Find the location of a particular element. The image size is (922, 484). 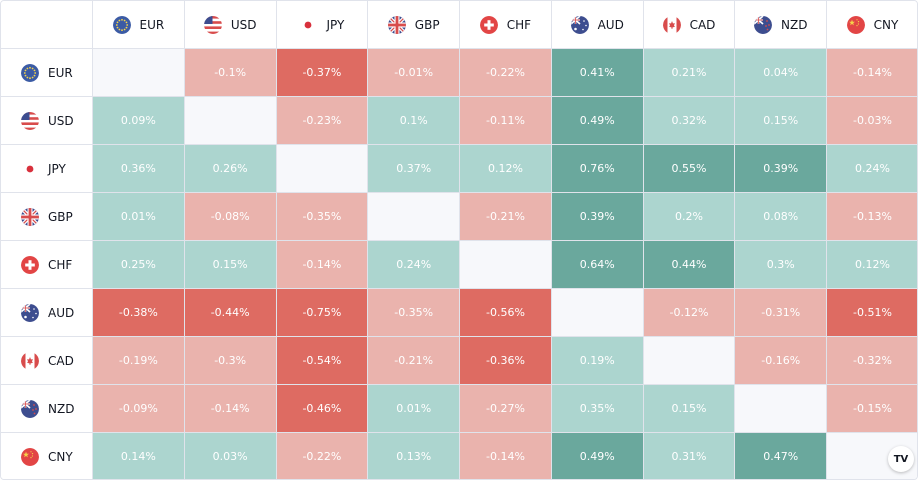

heatmap-cell-usd-cad: 0.32% is located at coordinates (689, 121).